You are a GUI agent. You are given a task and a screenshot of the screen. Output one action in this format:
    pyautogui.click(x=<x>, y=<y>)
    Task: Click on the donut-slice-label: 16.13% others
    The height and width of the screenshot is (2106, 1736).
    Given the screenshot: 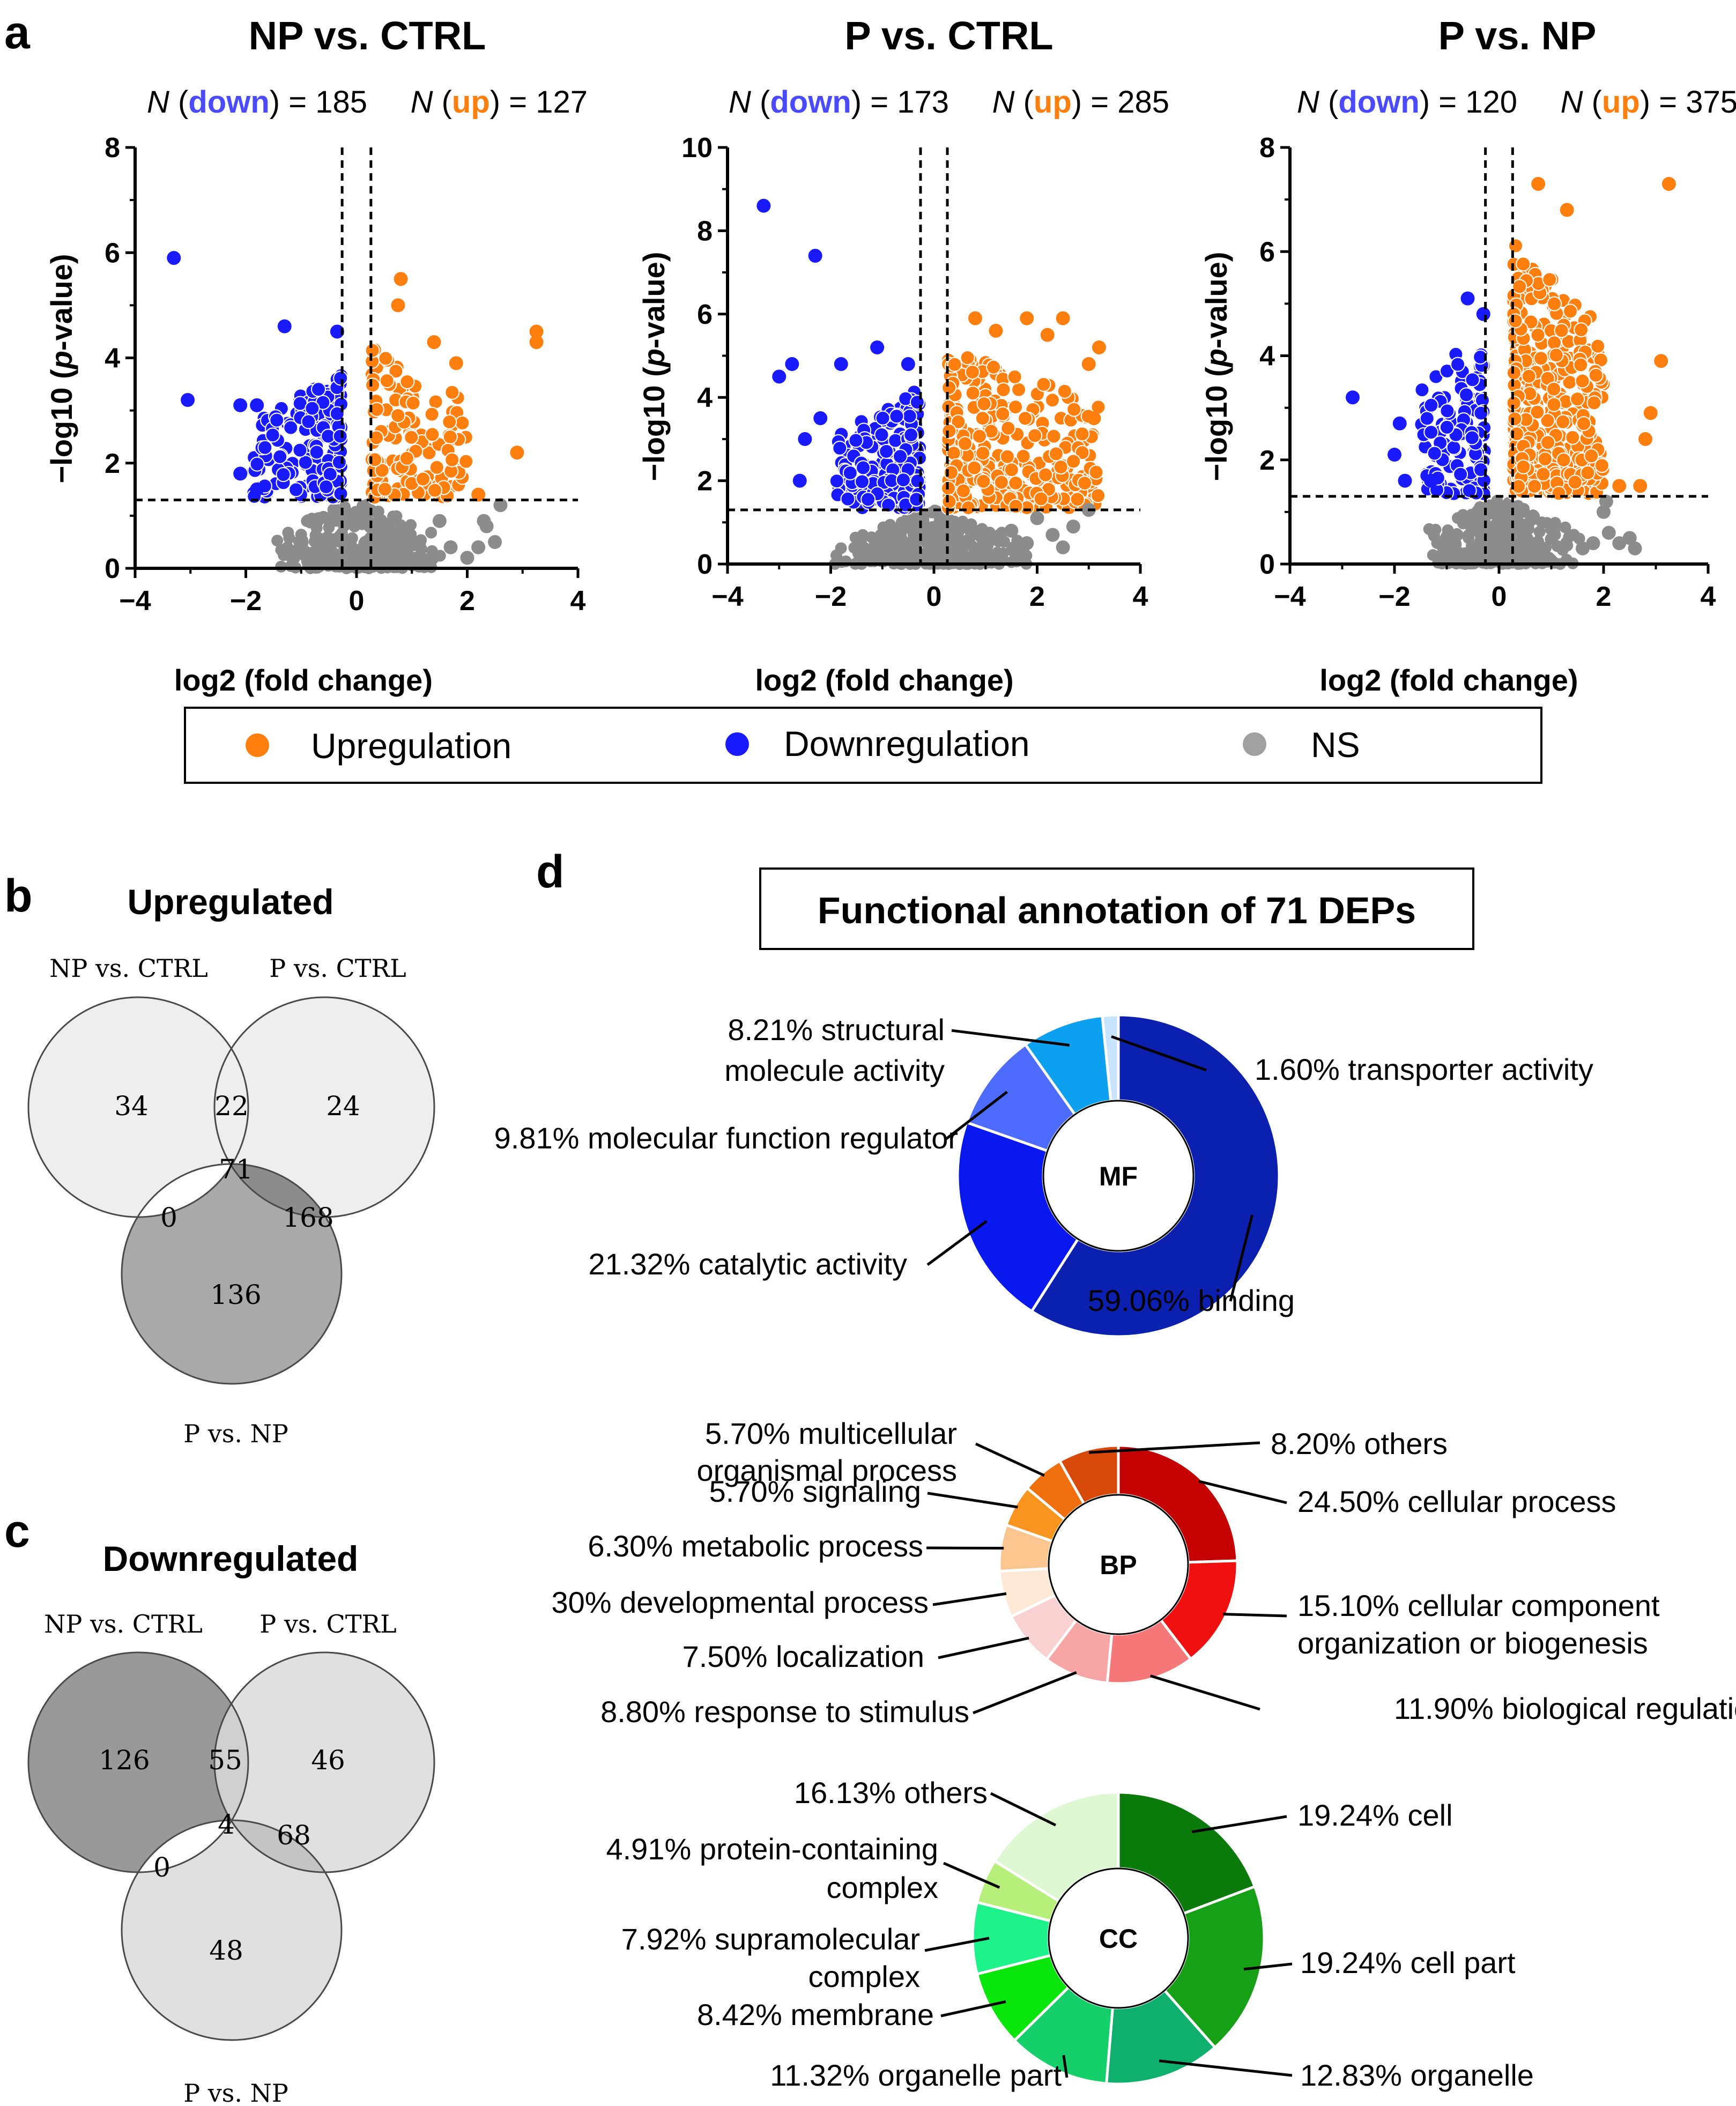 What is the action you would take?
    pyautogui.click(x=891, y=1793)
    